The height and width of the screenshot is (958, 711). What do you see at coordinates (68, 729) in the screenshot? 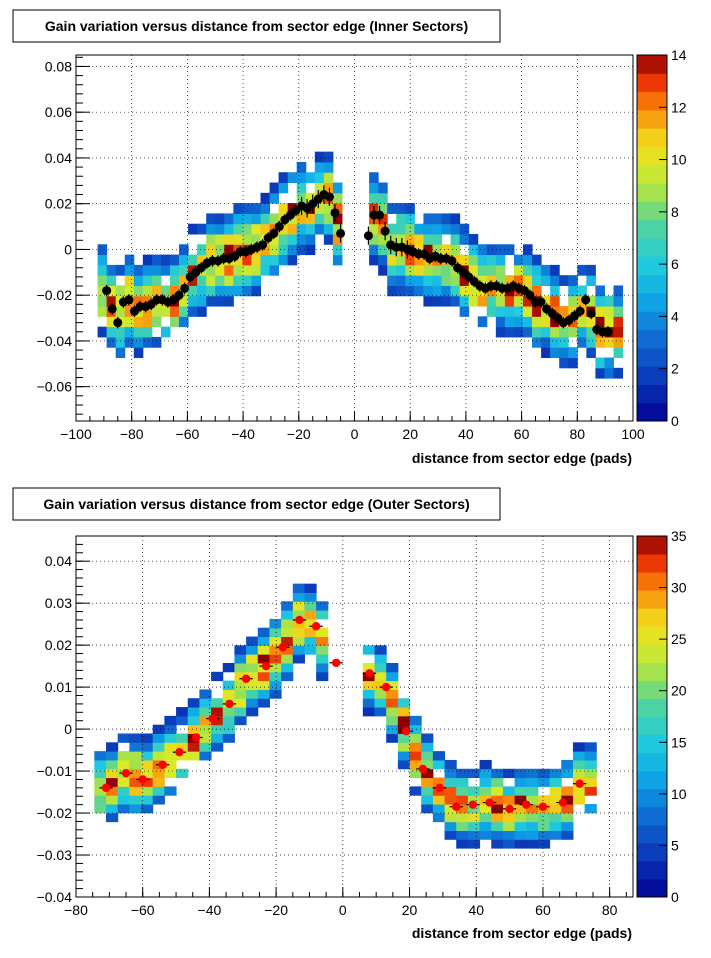
I see `y-tick-label: 0` at bounding box center [68, 729].